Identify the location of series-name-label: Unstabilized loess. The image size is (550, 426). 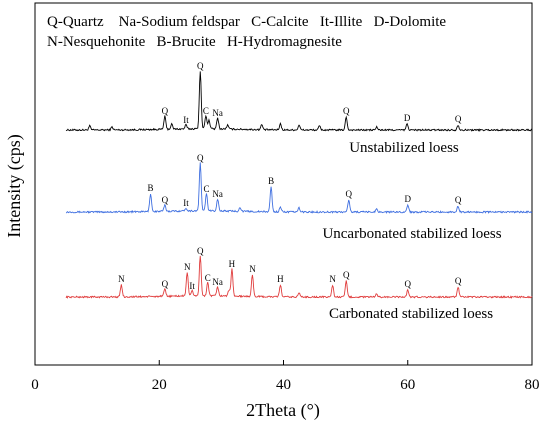
(404, 148).